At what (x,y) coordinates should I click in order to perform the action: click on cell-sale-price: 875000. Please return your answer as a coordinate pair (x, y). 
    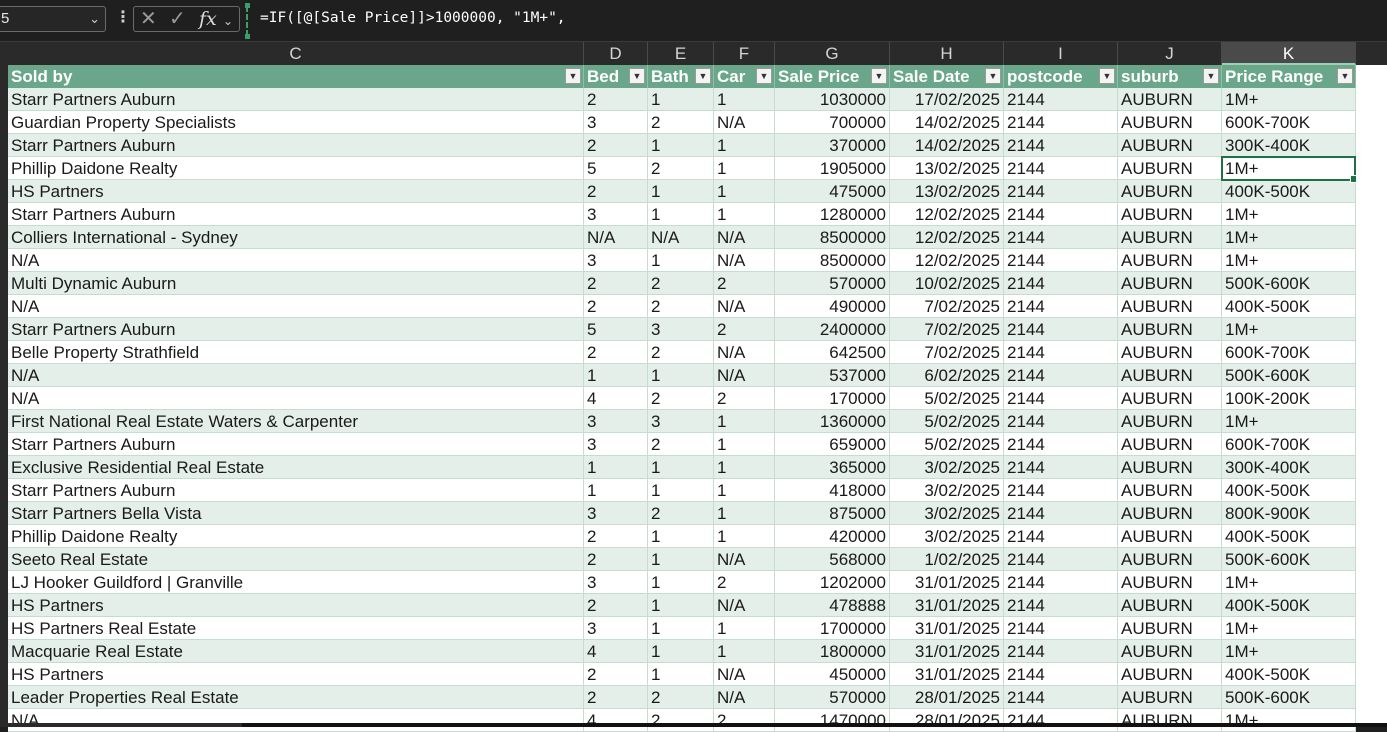
    Looking at the image, I should click on (832, 513).